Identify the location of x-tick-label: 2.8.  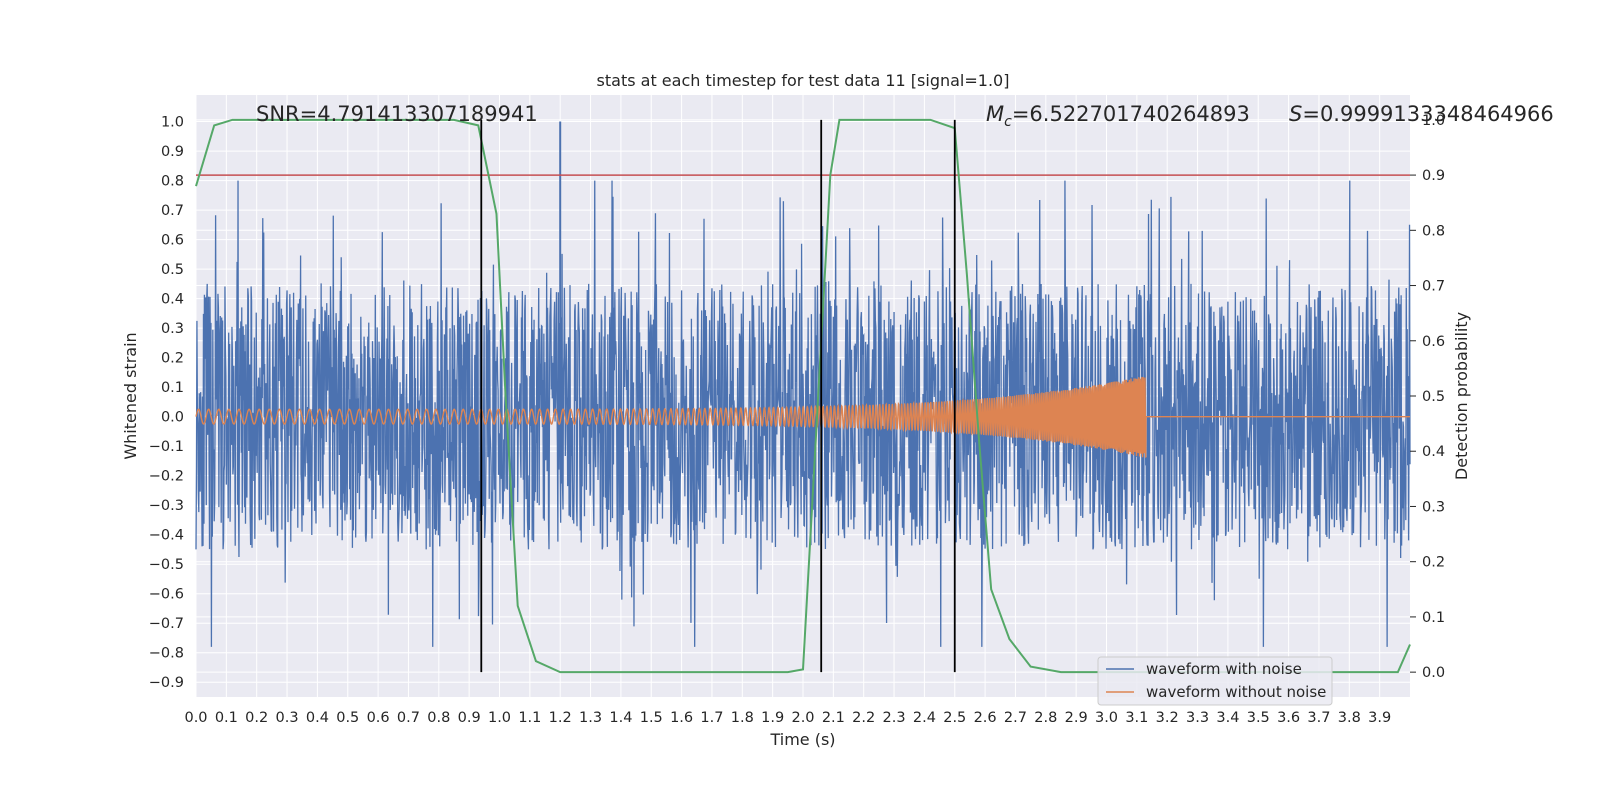
(1045, 718).